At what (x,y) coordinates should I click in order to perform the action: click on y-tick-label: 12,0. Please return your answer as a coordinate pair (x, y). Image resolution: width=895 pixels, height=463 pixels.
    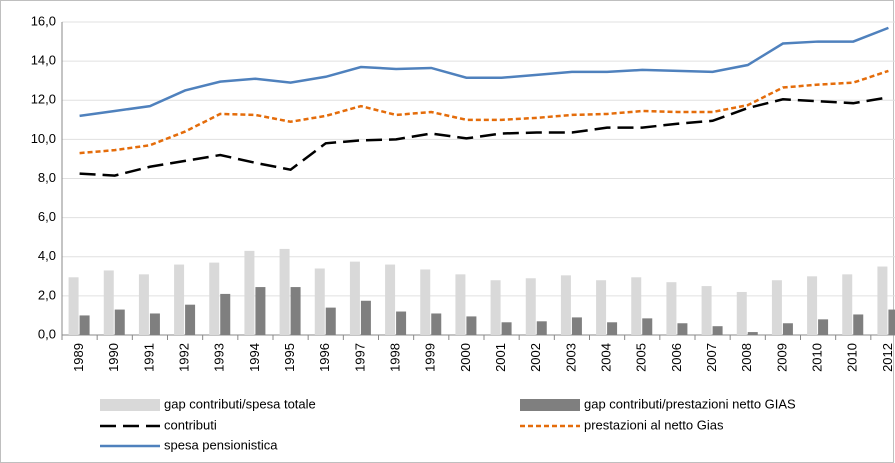
    Looking at the image, I should click on (43, 99).